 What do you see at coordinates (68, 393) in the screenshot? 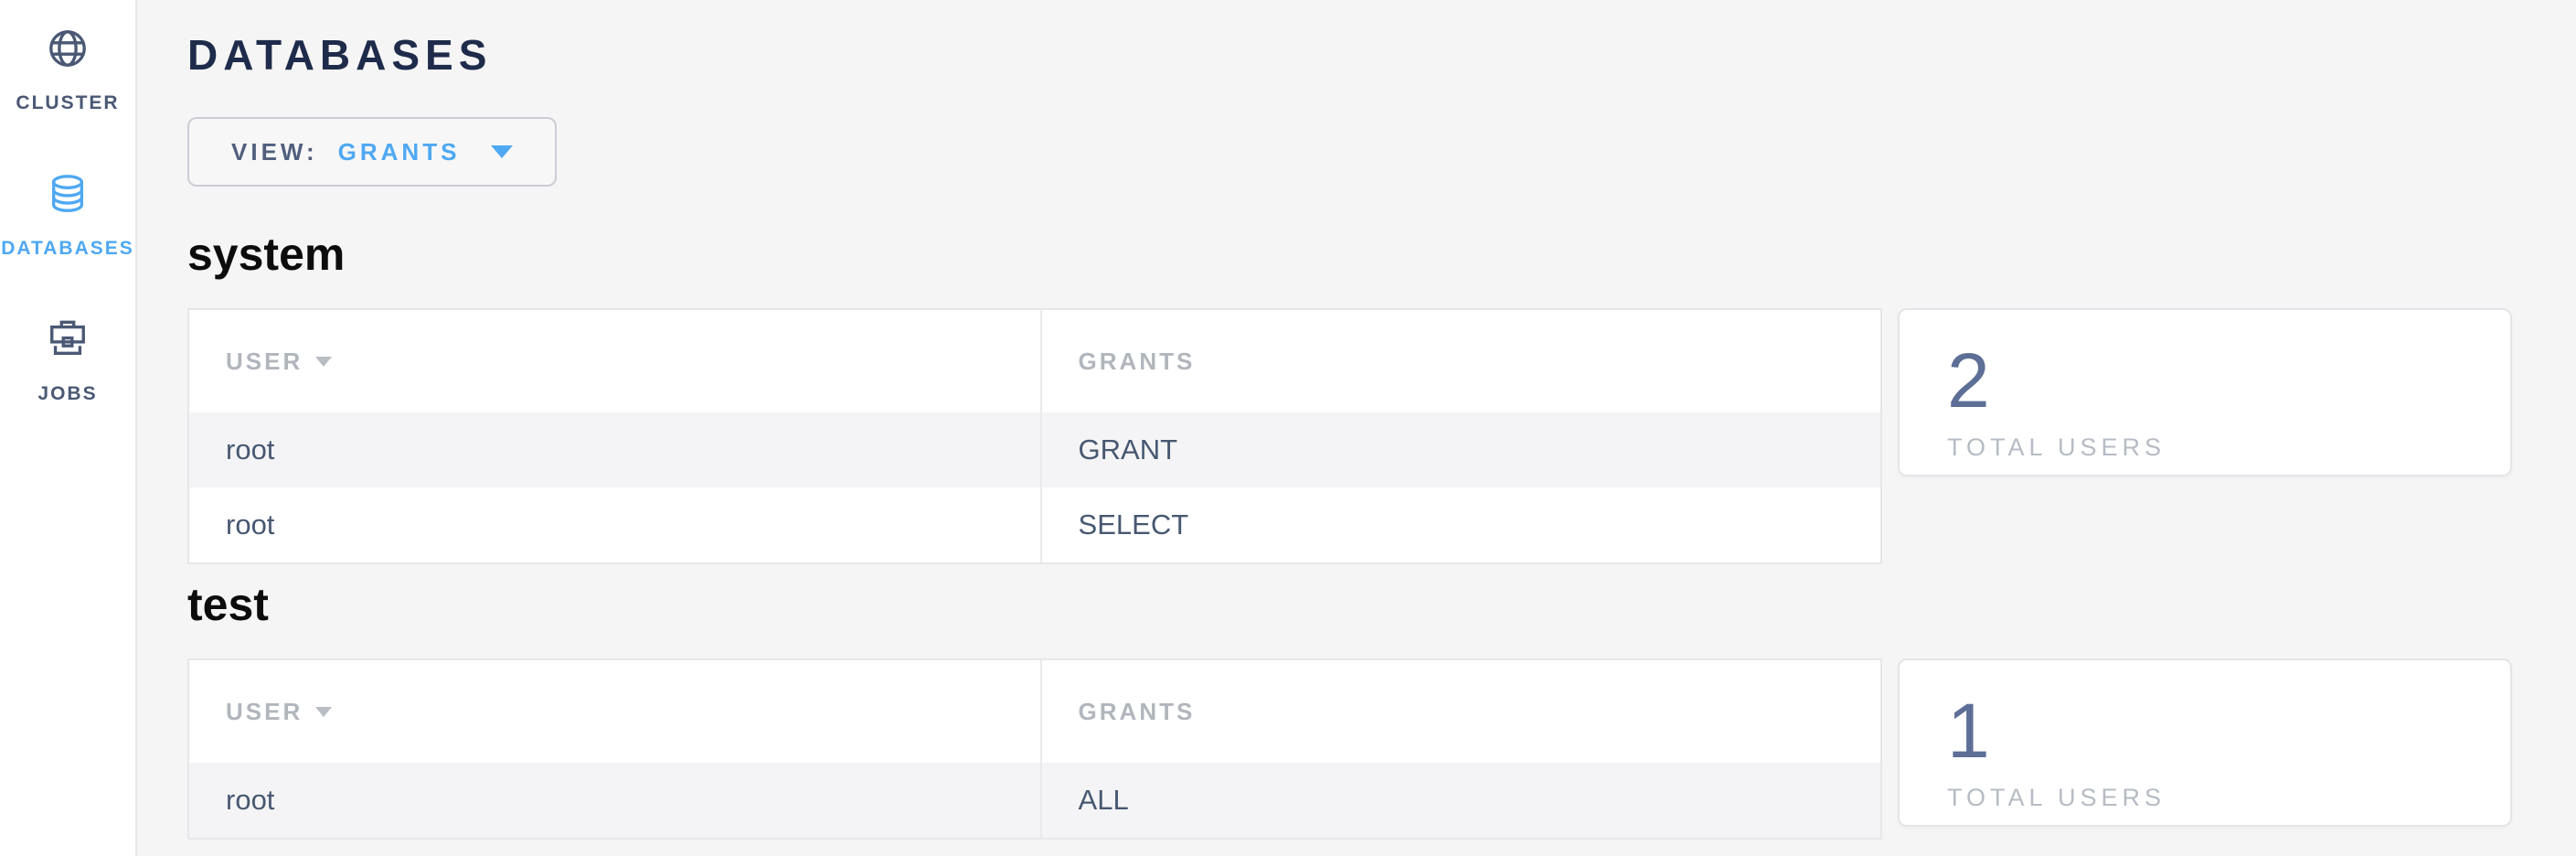
I see `sidebar-item-label: JOBS` at bounding box center [68, 393].